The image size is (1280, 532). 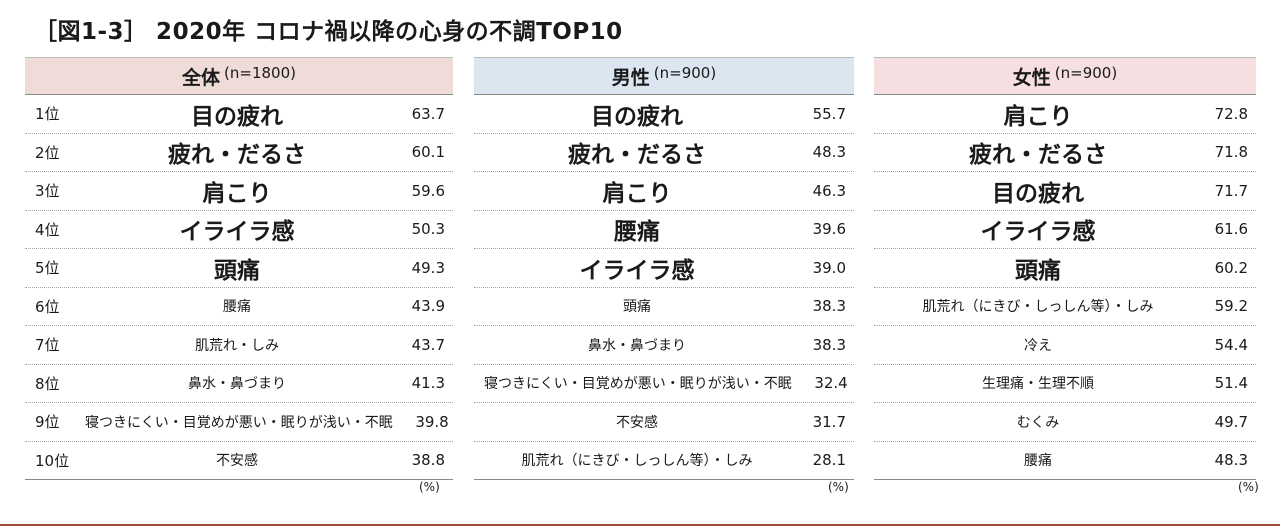 I want to click on value-label: 71.7, so click(x=1231, y=190).